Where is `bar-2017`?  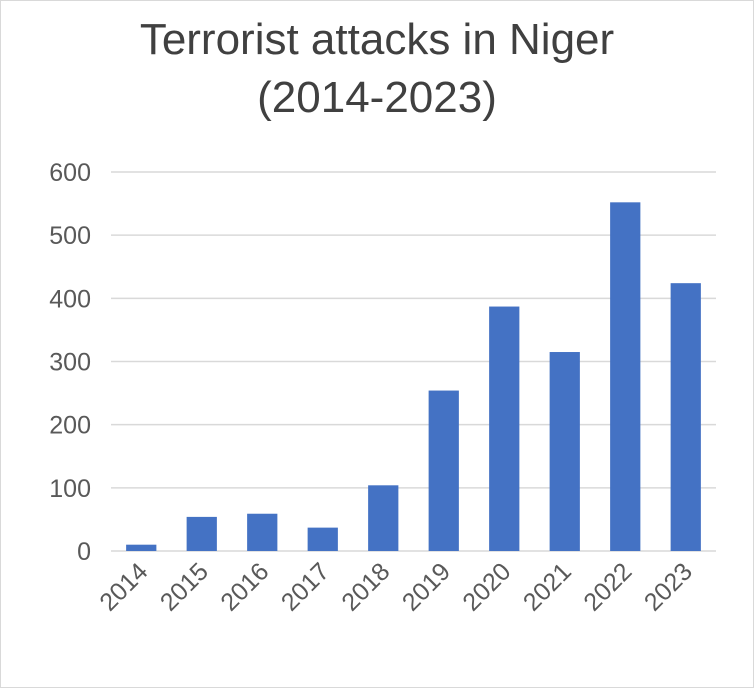
bar-2017 is located at coordinates (322, 539).